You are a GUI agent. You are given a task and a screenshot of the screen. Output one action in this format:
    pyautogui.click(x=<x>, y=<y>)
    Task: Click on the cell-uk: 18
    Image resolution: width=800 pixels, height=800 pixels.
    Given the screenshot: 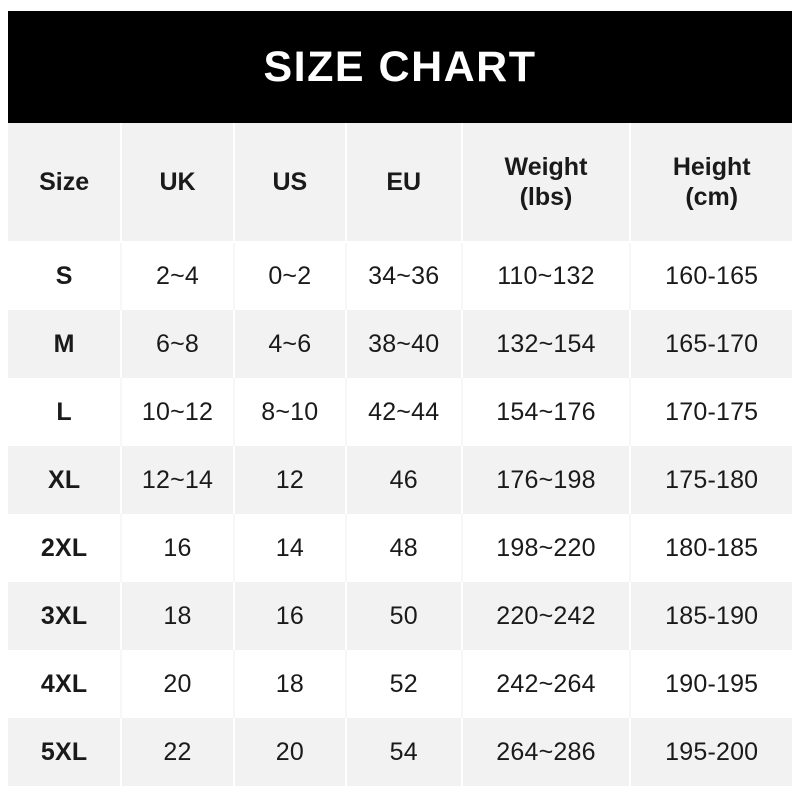 What is the action you would take?
    pyautogui.click(x=178, y=616)
    